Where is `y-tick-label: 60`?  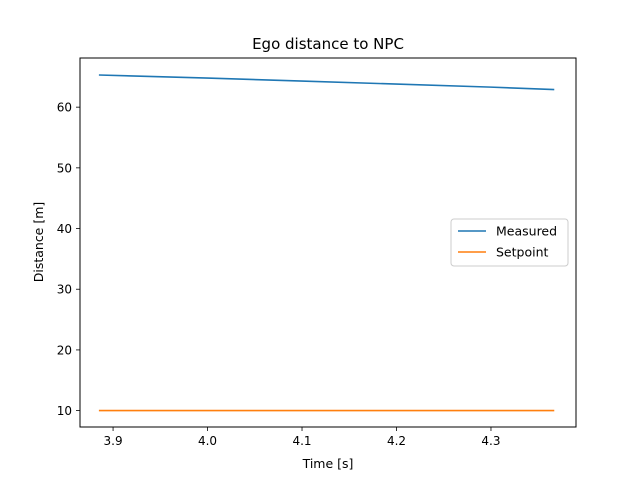
y-tick-label: 60 is located at coordinates (64, 108).